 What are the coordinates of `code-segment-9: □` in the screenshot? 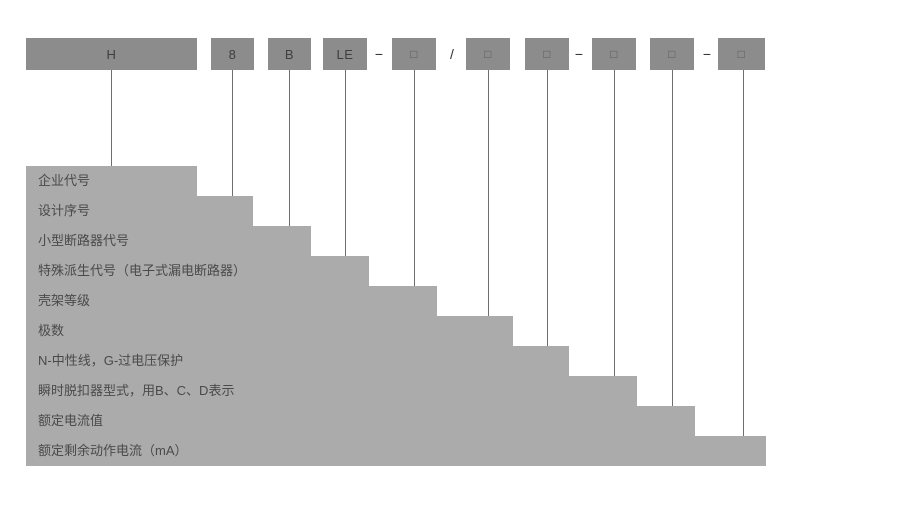 It's located at (672, 54).